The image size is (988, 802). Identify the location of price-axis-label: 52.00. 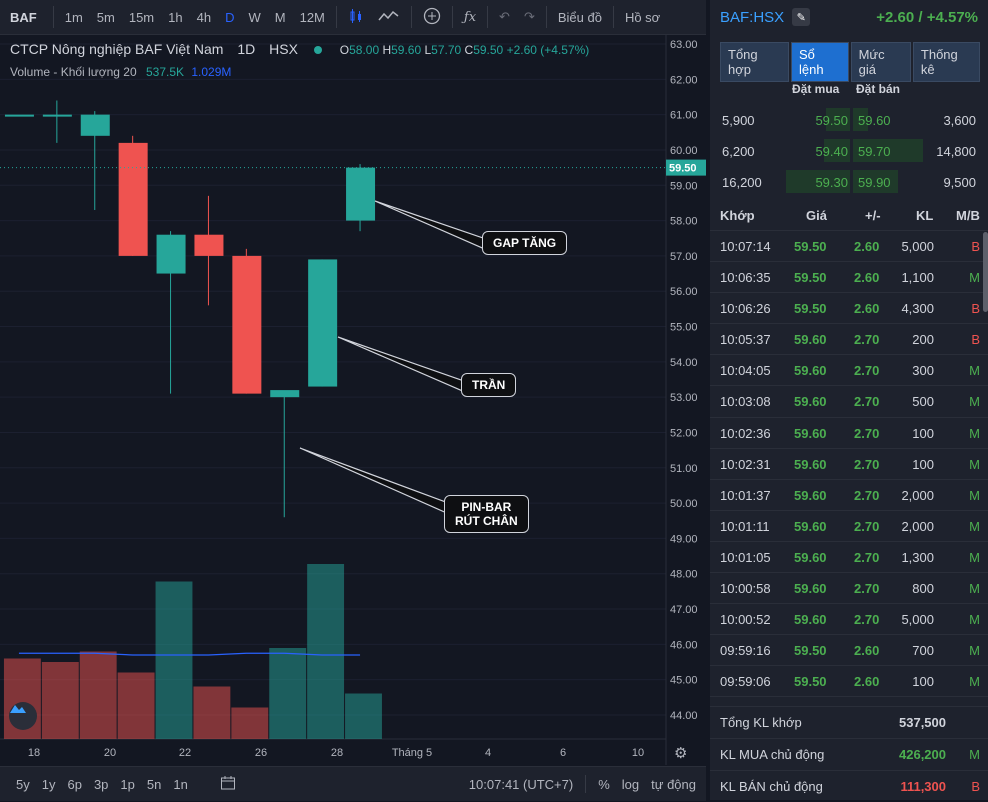
(684, 433).